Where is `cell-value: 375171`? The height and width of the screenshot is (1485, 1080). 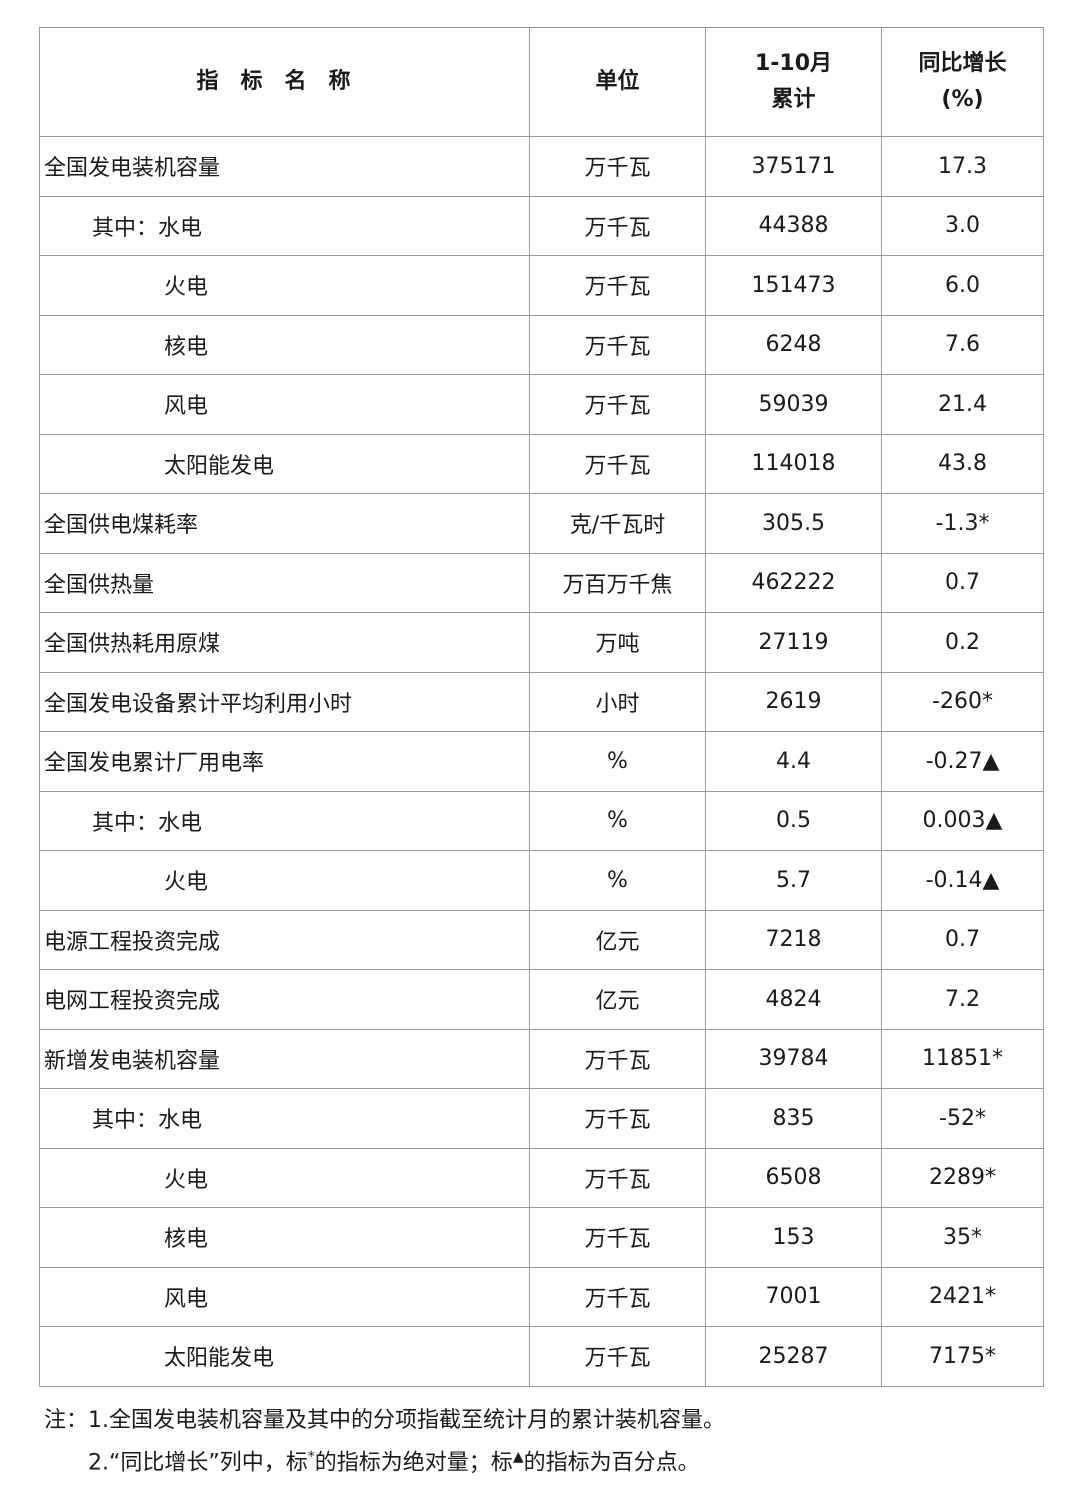 cell-value: 375171 is located at coordinates (793, 166).